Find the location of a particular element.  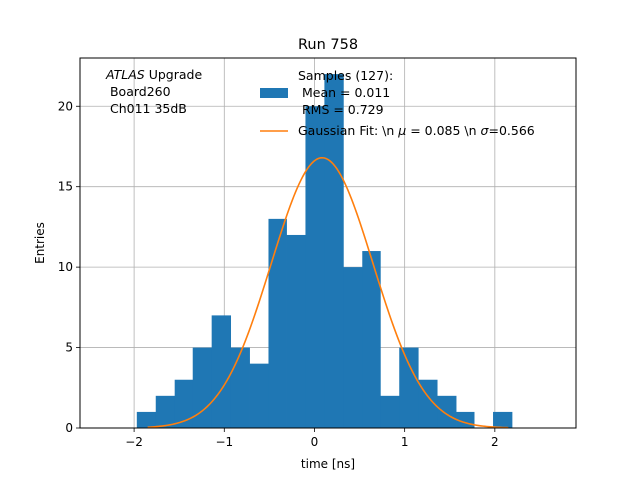

legend-histogram-line-3: RMS = 0.729 is located at coordinates (341, 109).